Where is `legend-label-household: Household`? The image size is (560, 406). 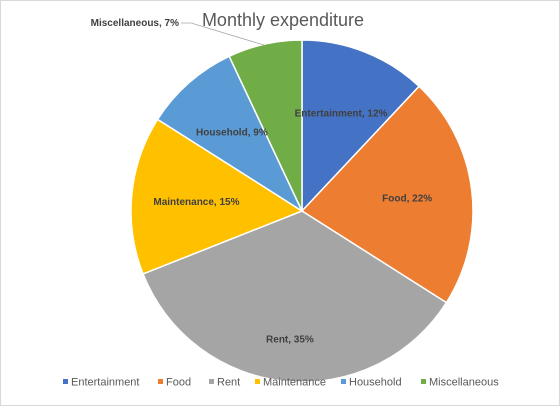 legend-label-household: Household is located at coordinates (375, 383).